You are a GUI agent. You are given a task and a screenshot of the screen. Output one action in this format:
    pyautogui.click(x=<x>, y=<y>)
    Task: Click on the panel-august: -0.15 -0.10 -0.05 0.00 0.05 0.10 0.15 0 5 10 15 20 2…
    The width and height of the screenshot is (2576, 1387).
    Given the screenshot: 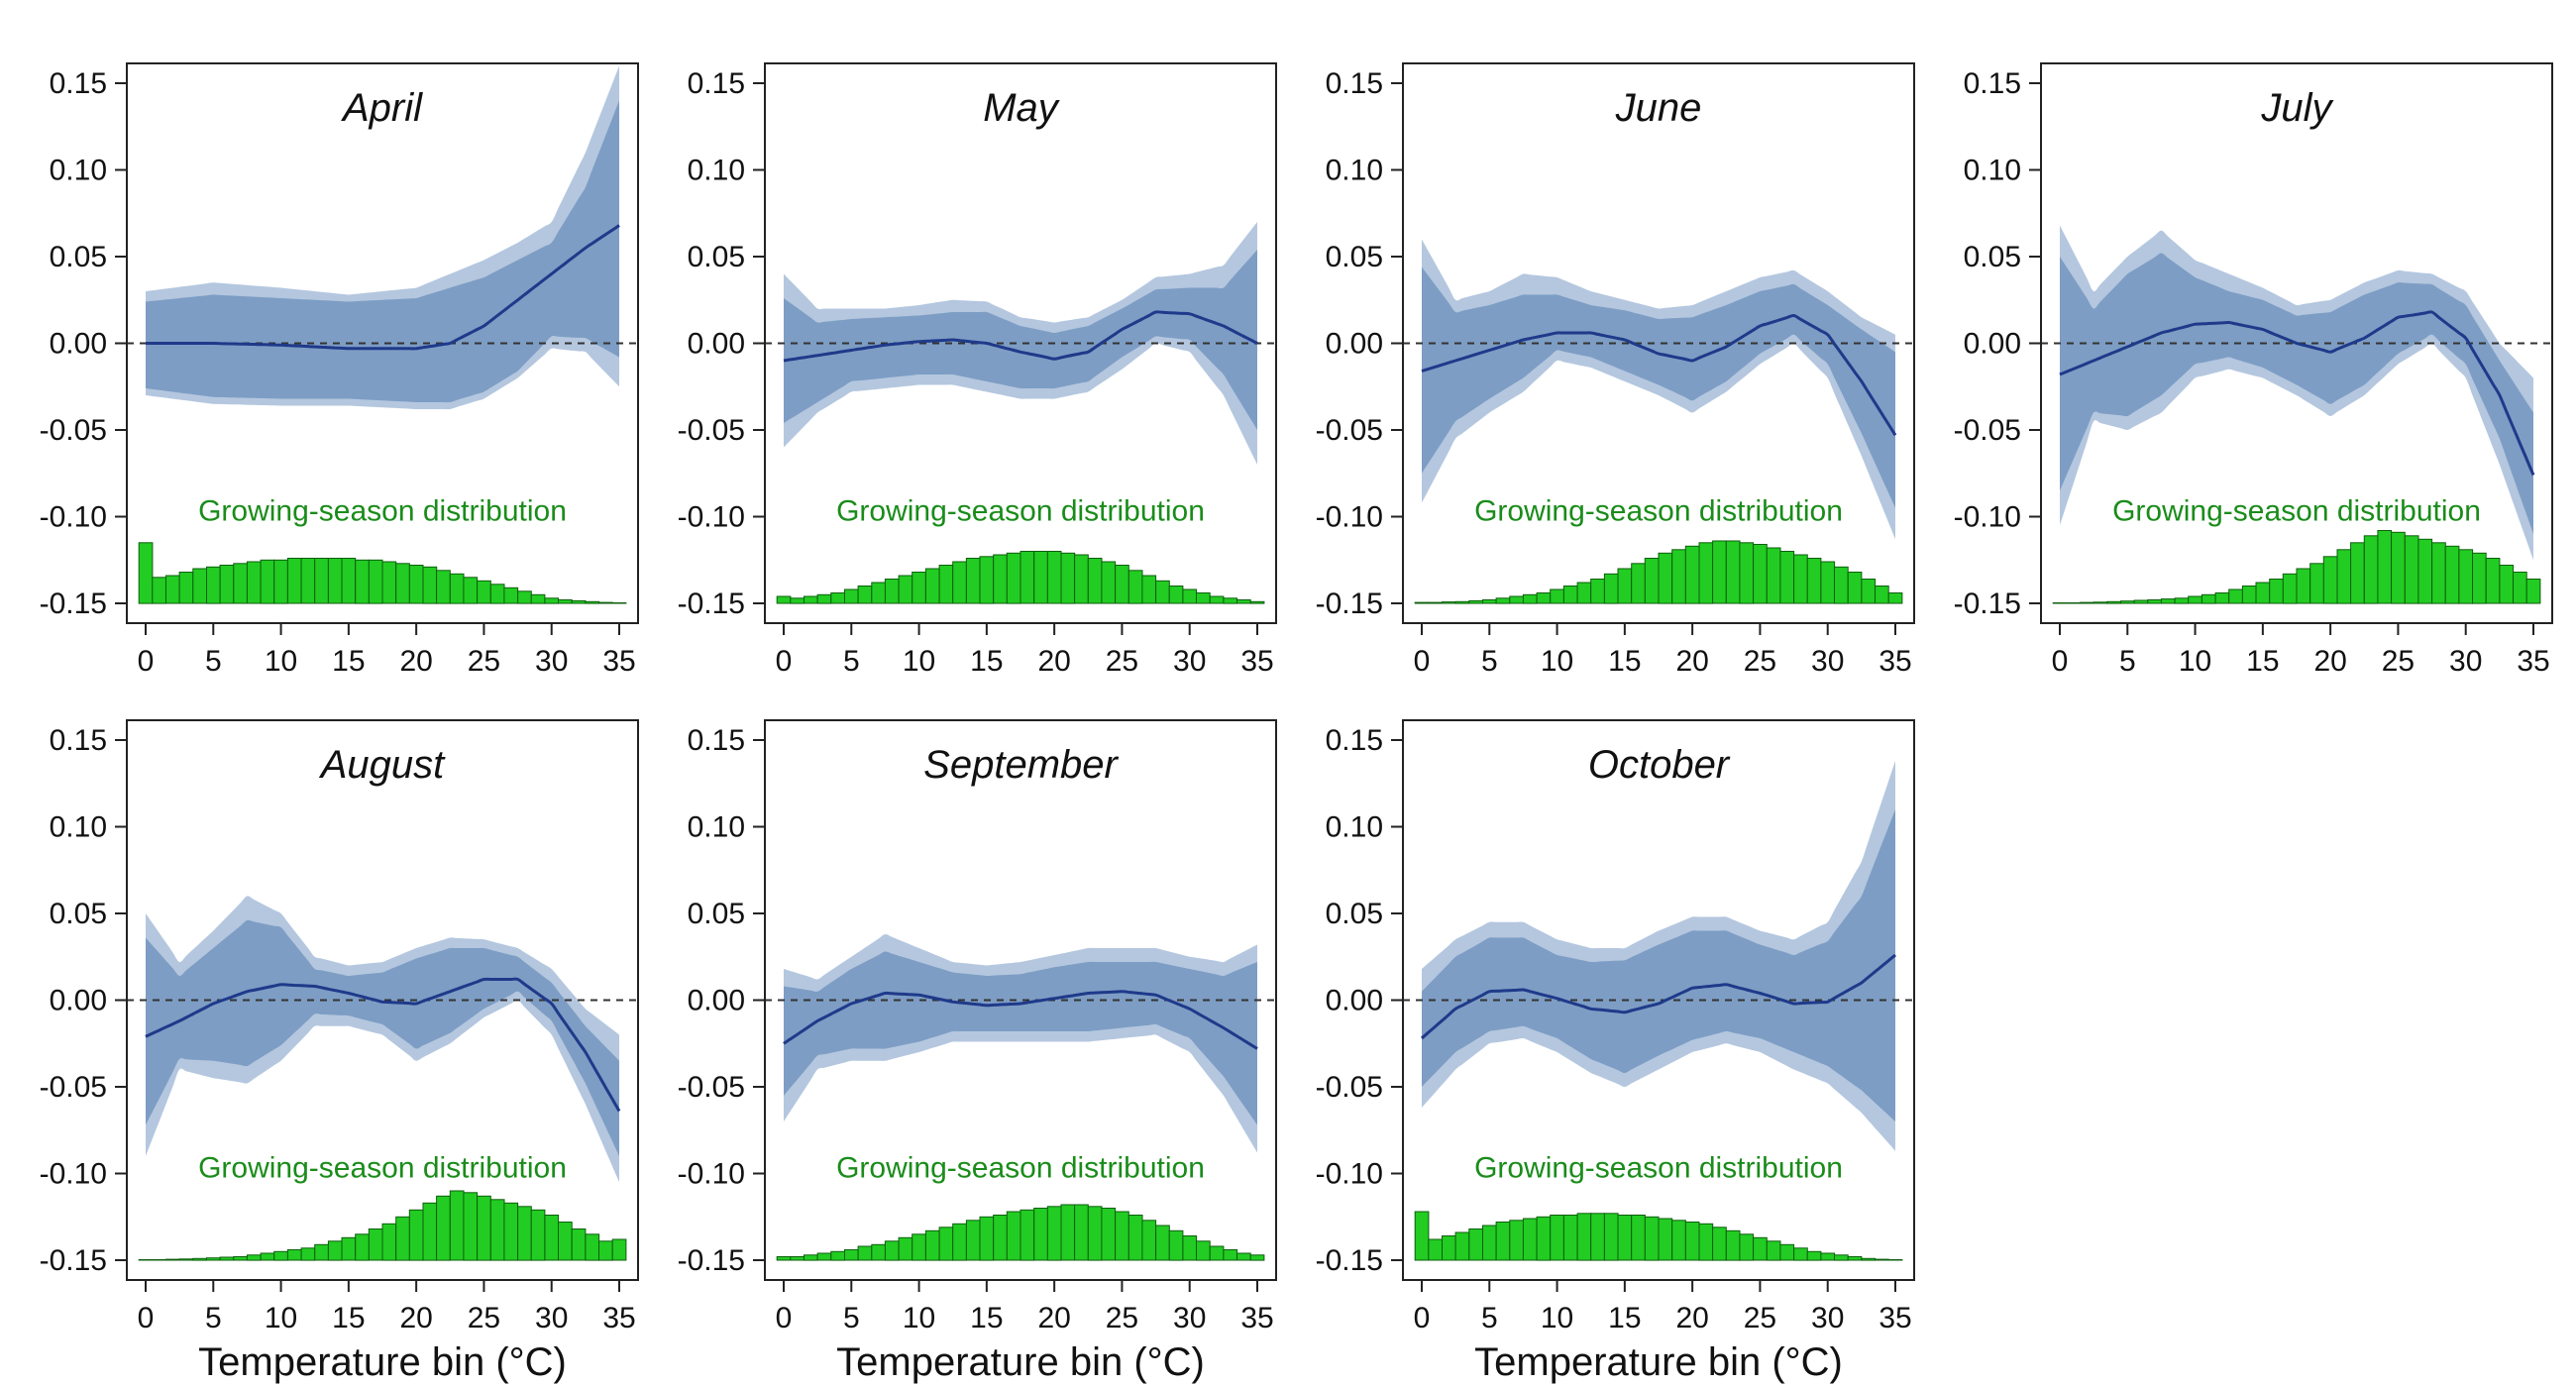 What is the action you would take?
    pyautogui.click(x=339, y=1051)
    